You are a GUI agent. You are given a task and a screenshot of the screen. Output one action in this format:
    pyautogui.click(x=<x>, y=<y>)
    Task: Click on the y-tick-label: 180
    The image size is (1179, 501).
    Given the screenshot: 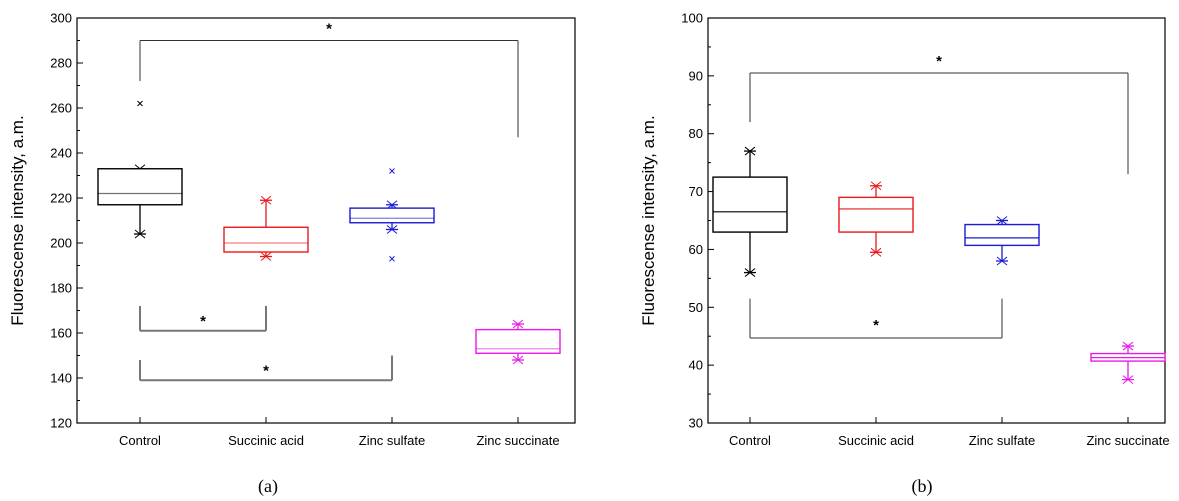 What is the action you would take?
    pyautogui.click(x=61, y=288)
    